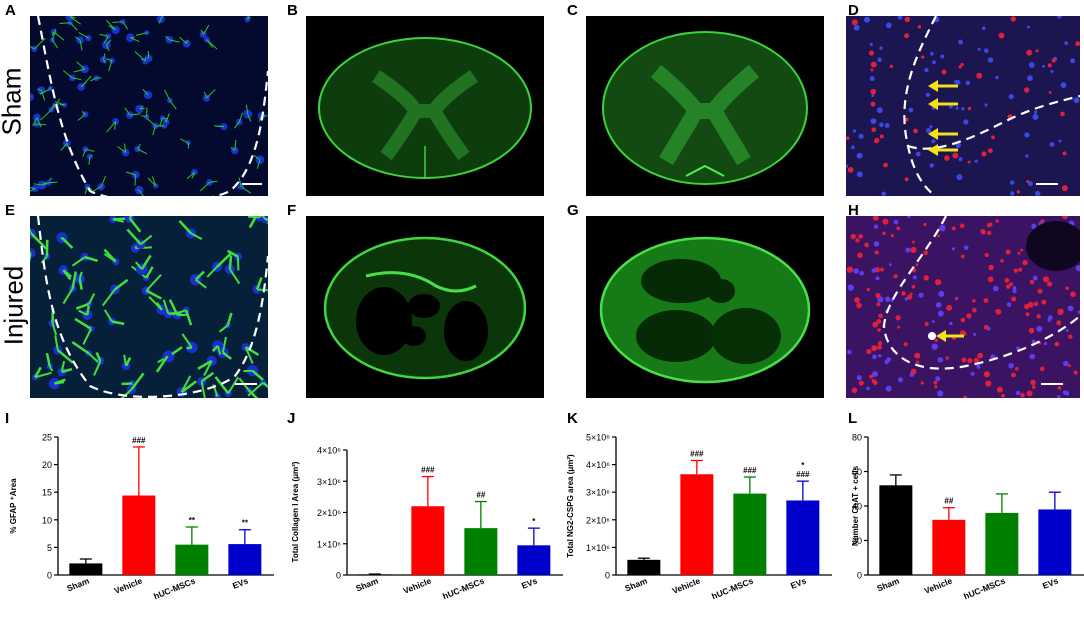 The height and width of the screenshot is (622, 1084). Describe the element at coordinates (10, 210) in the screenshot. I see `panel-letter-e: E` at that location.